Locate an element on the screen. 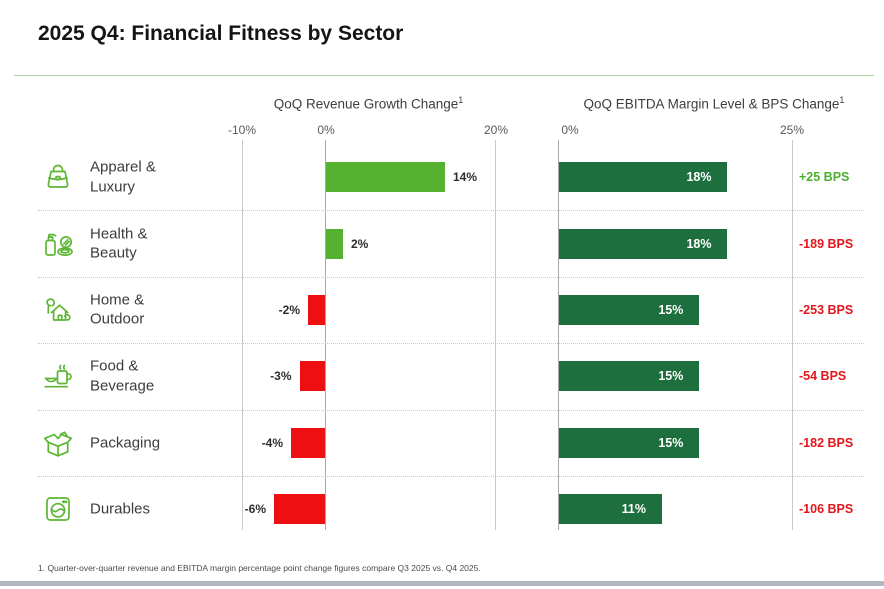 The height and width of the screenshot is (589, 884). sector-row-health-beauty: Health & Beauty 2% 18% -189 BPS is located at coordinates (442, 243).